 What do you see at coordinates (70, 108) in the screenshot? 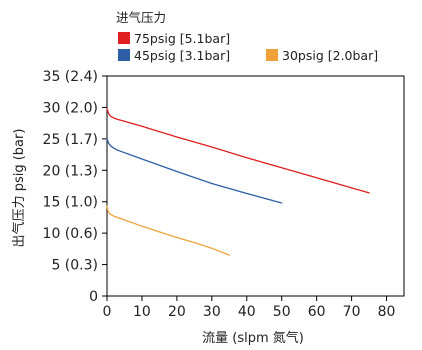
I see `y-tick-label: 30 (2.0)` at bounding box center [70, 108].